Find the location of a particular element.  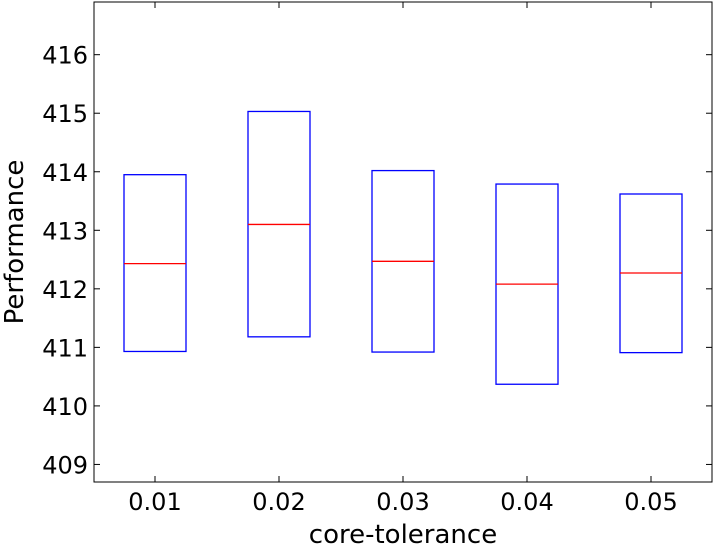

x-tick-label: 0.01 is located at coordinates (154, 502).